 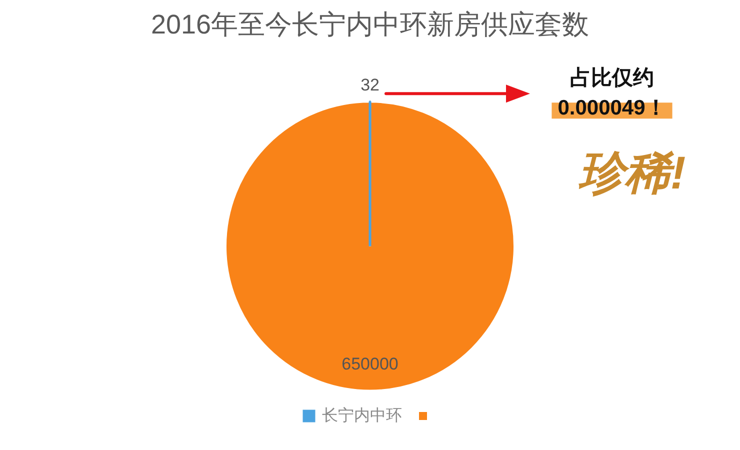 I want to click on data-label: 650000, so click(x=370, y=364).